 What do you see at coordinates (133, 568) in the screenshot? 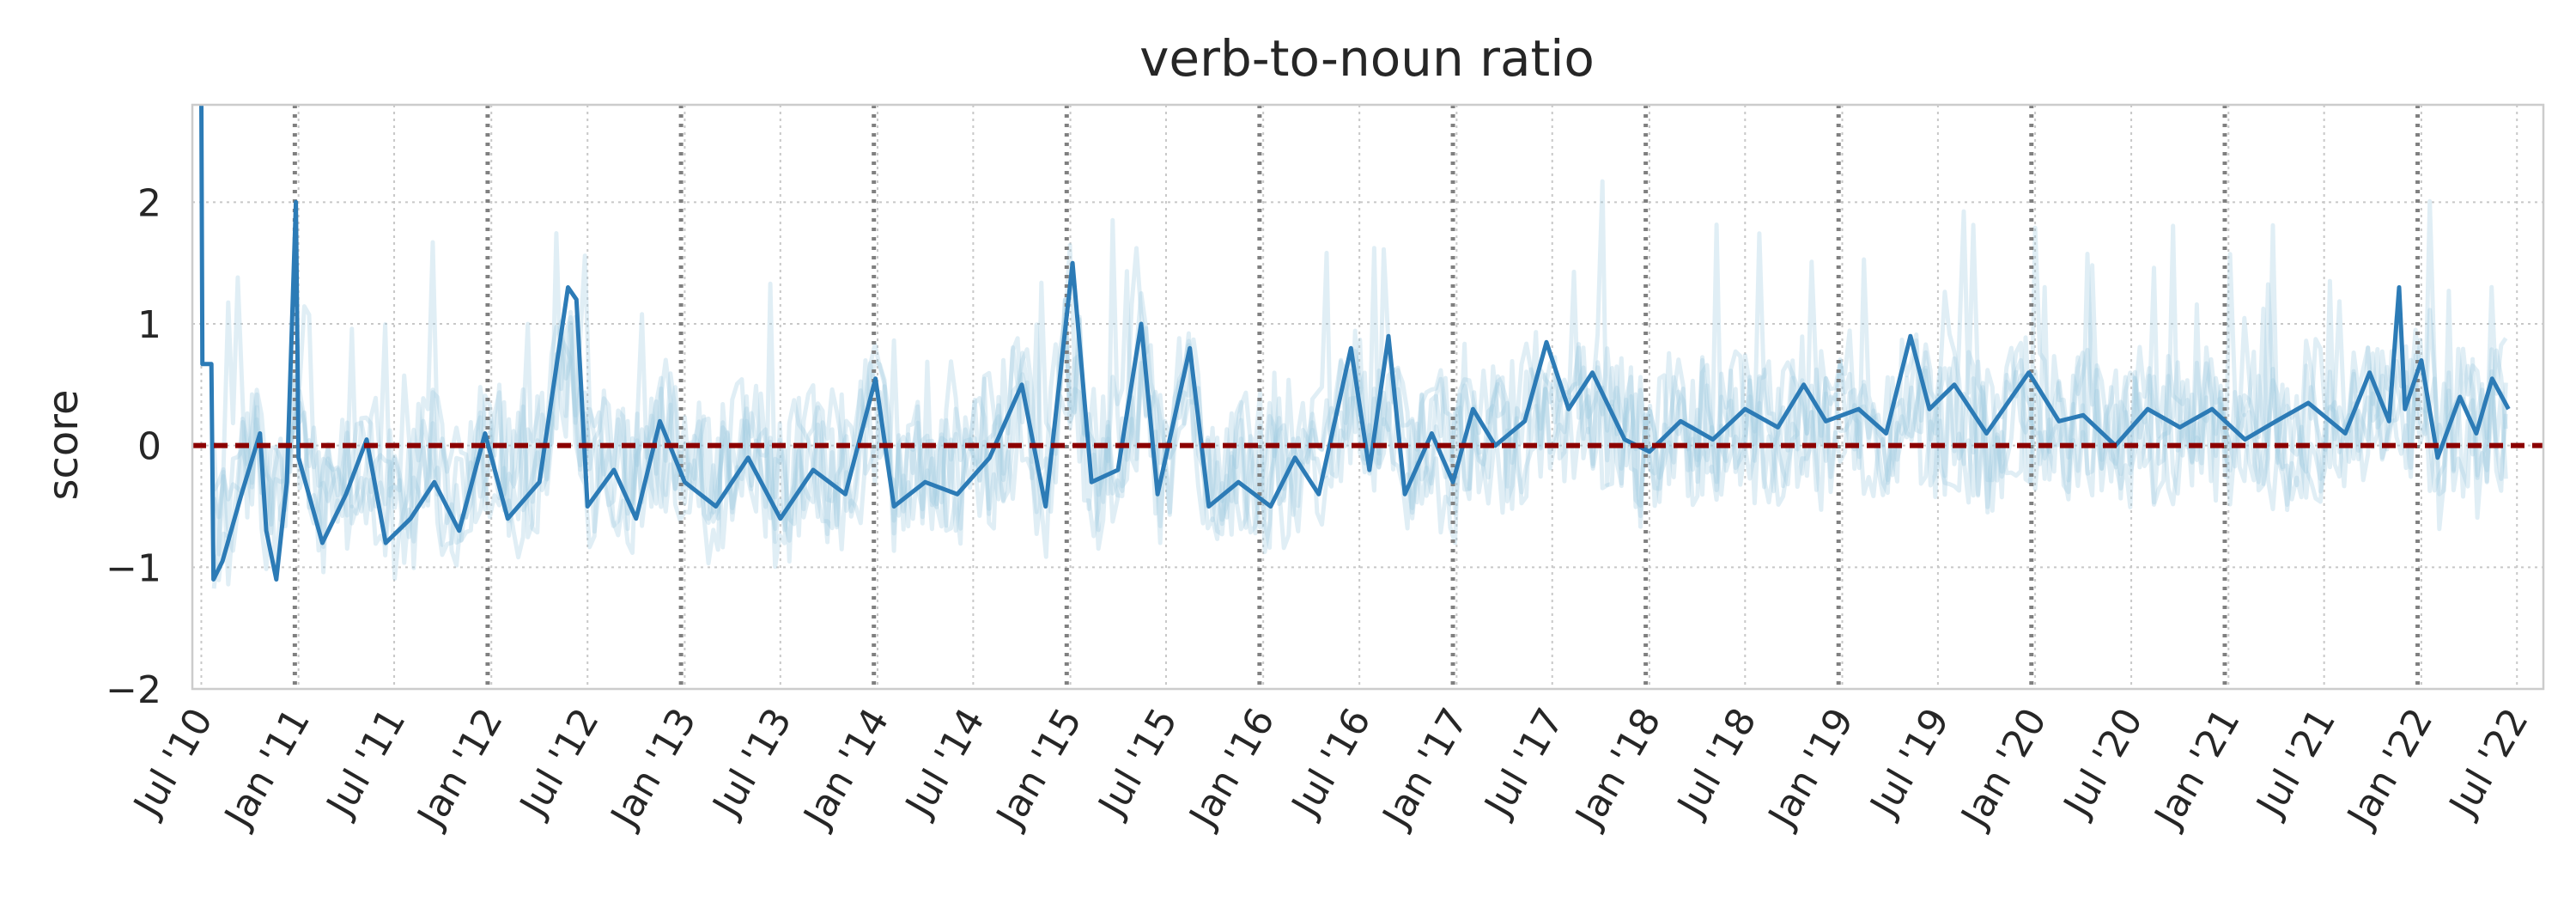
I see `y-tick-label: −1` at bounding box center [133, 568].